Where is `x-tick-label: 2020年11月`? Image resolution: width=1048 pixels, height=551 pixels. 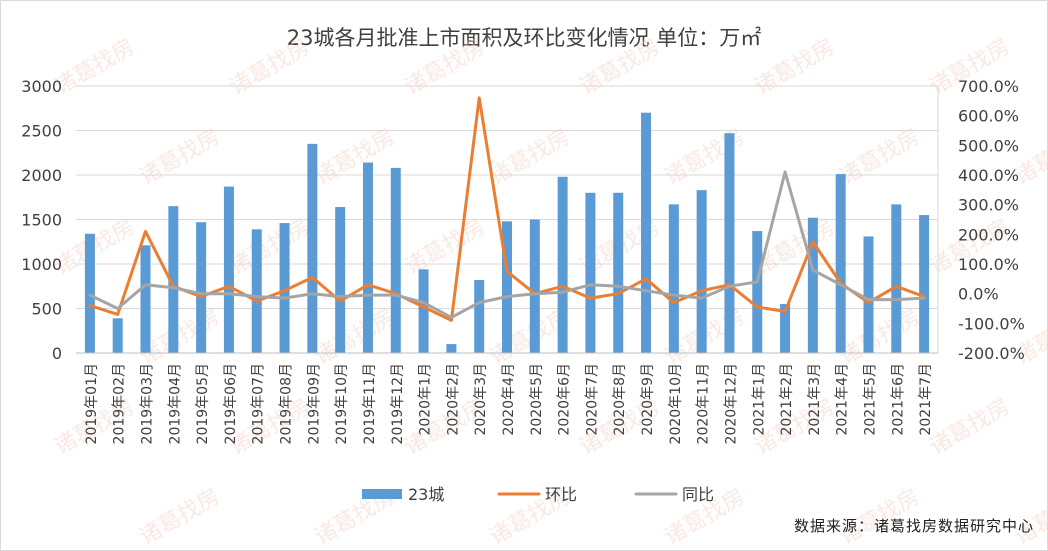 x-tick-label: 2020年11月 is located at coordinates (704, 403).